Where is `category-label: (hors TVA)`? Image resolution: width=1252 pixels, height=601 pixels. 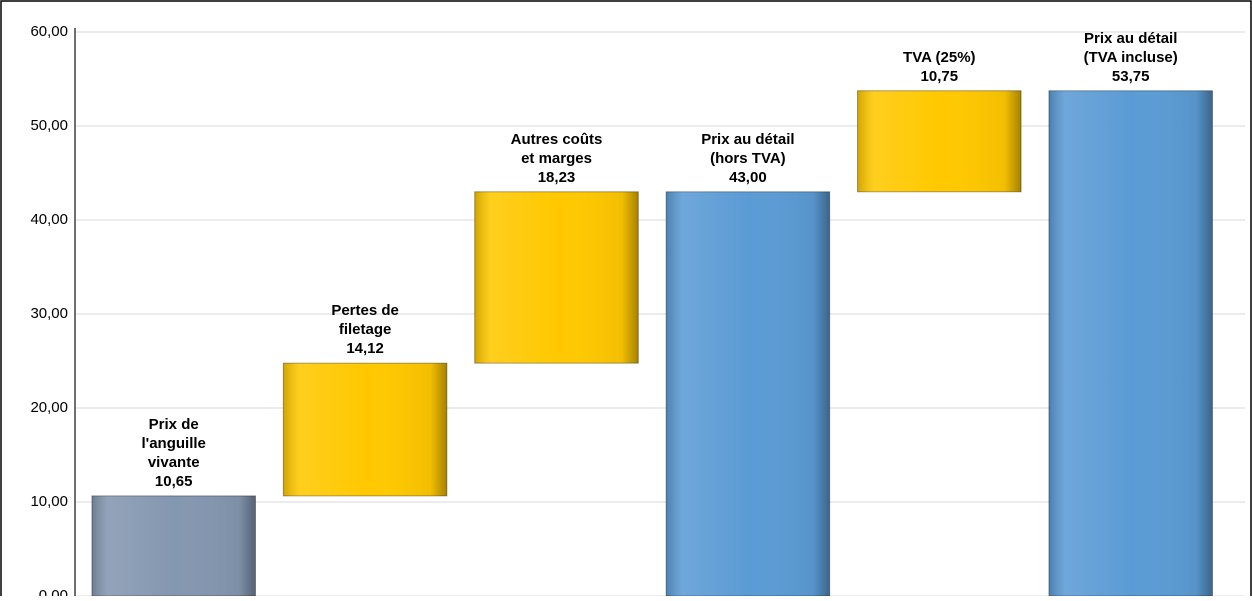 category-label: (hors TVA) is located at coordinates (748, 158).